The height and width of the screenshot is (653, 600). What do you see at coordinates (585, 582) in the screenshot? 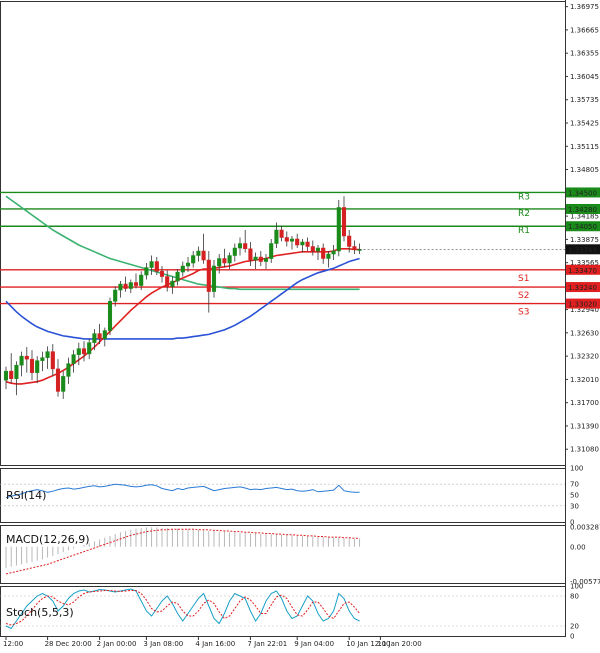
I see `macd-y-tick-label: -0.005772` at bounding box center [585, 582].